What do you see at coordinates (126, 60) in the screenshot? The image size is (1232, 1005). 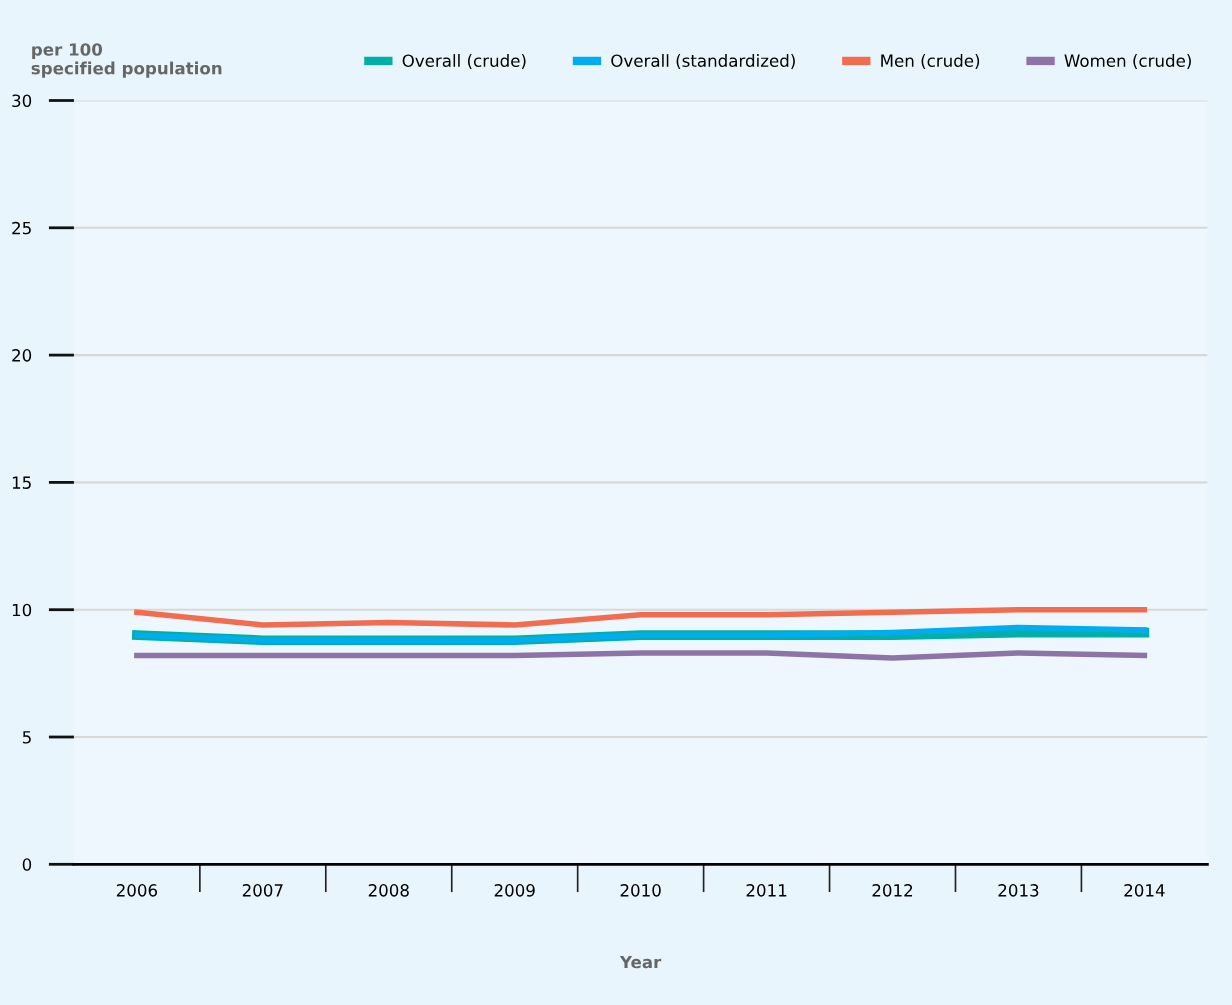 I see `y-axis-title: per 100 specified population` at bounding box center [126, 60].